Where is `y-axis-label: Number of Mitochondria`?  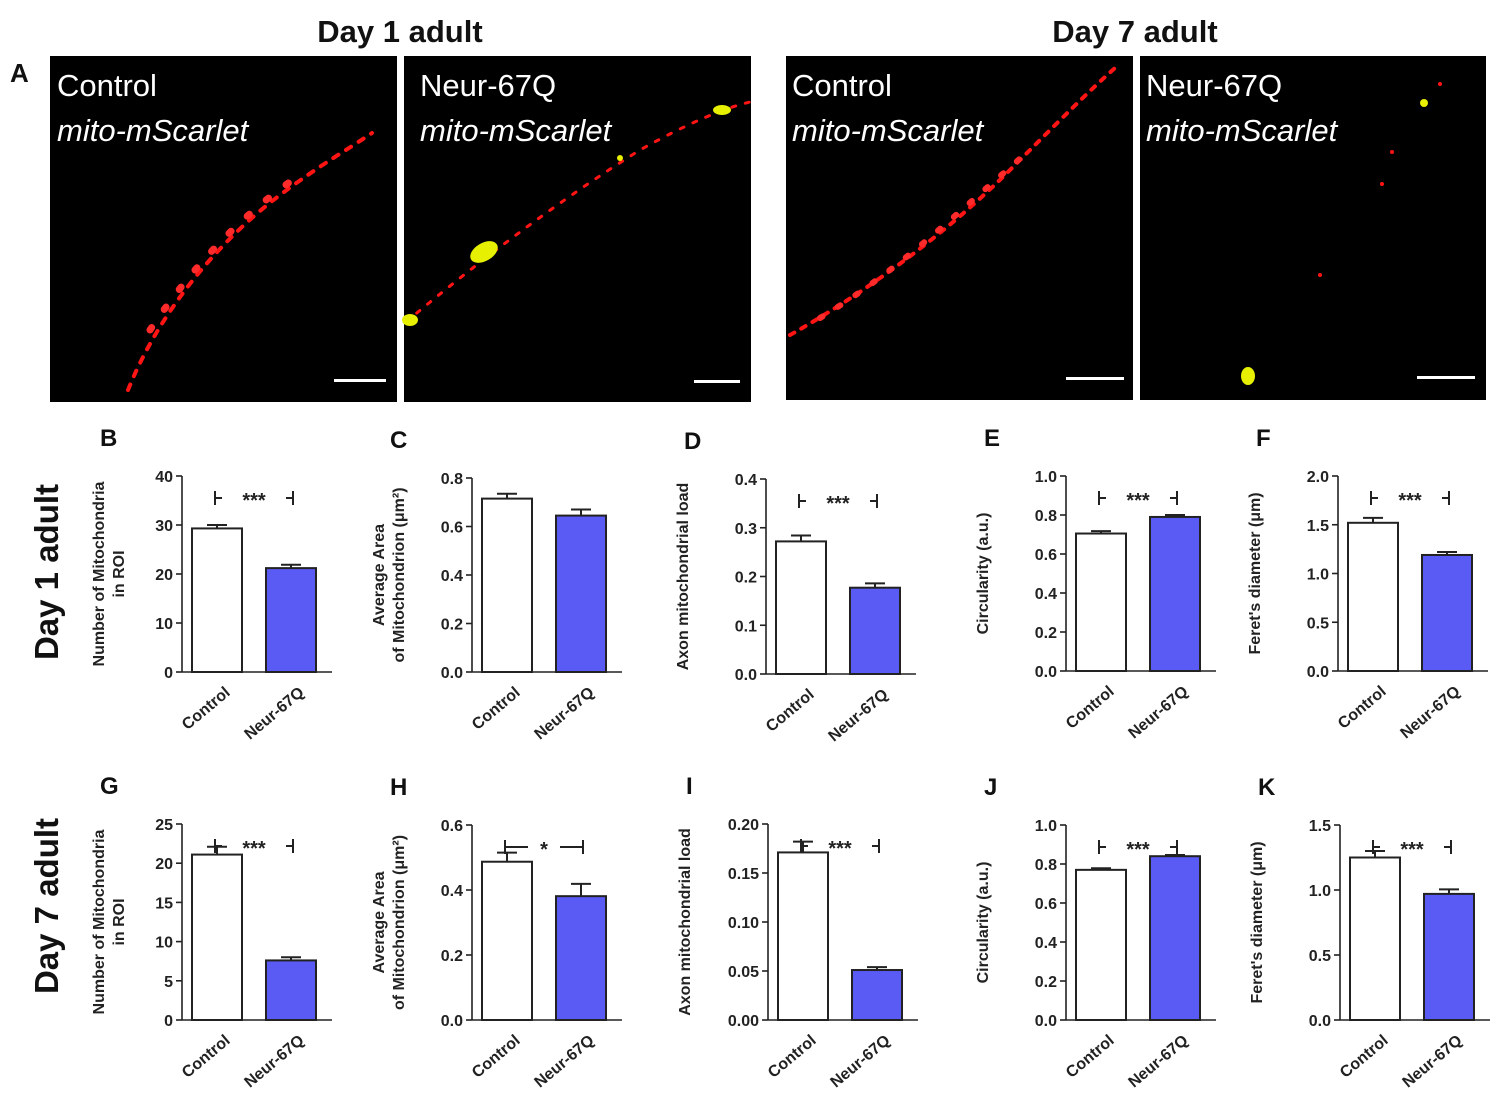
y-axis-label: Number of Mitochondria is located at coordinates (99, 573).